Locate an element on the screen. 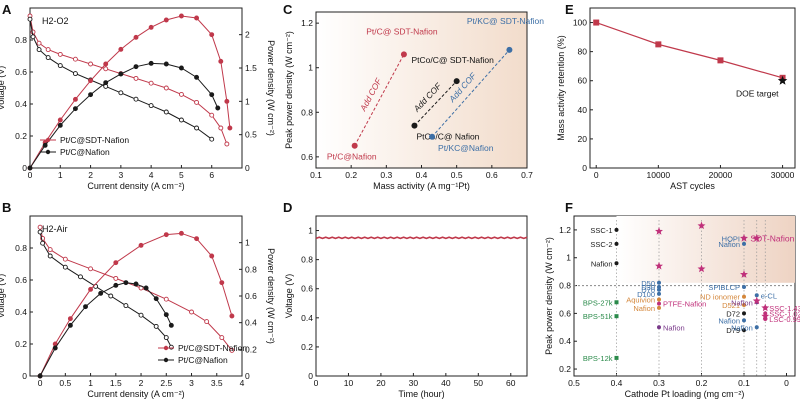 The image size is (800, 404). x-axis-label: Time (hour) is located at coordinates (421, 394).